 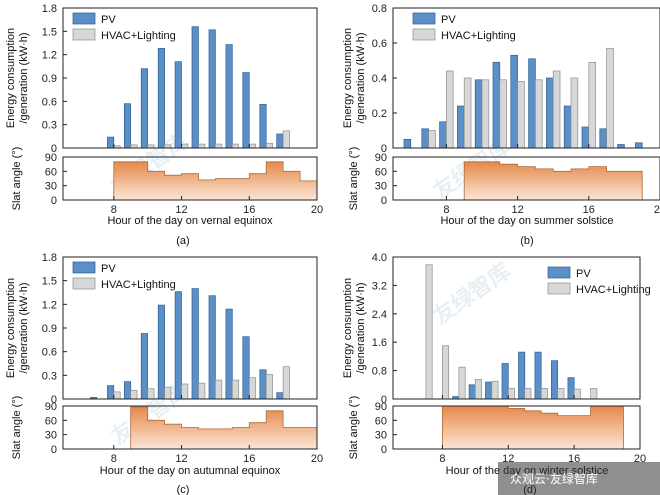 What do you see at coordinates (183, 489) in the screenshot?
I see `panel-label: (c)` at bounding box center [183, 489].